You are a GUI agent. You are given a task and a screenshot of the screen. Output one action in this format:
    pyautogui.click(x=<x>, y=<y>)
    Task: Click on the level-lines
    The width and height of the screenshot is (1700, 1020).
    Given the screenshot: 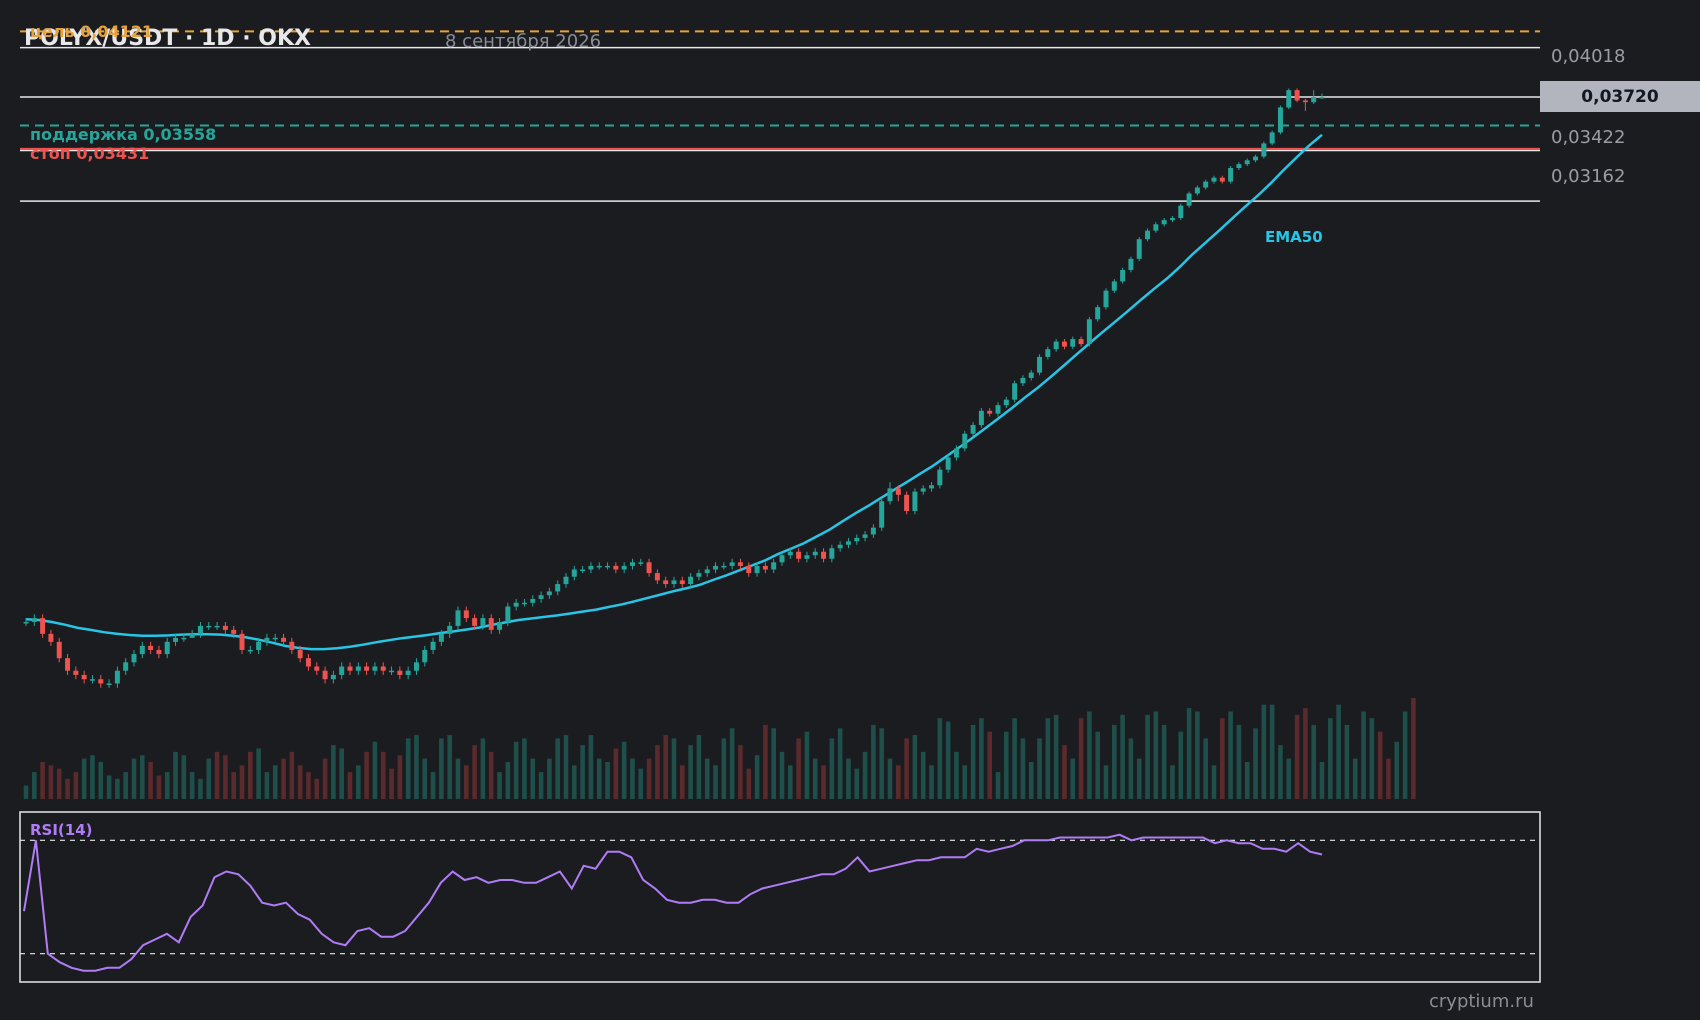 What is the action you would take?
    pyautogui.click(x=780, y=90)
    